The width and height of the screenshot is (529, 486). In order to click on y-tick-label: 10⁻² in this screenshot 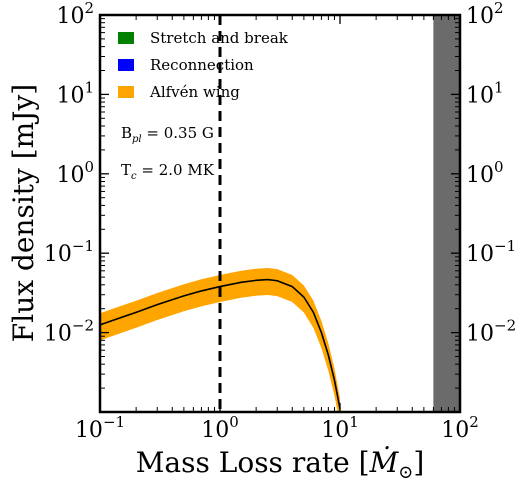, I will do `click(69, 332)`.